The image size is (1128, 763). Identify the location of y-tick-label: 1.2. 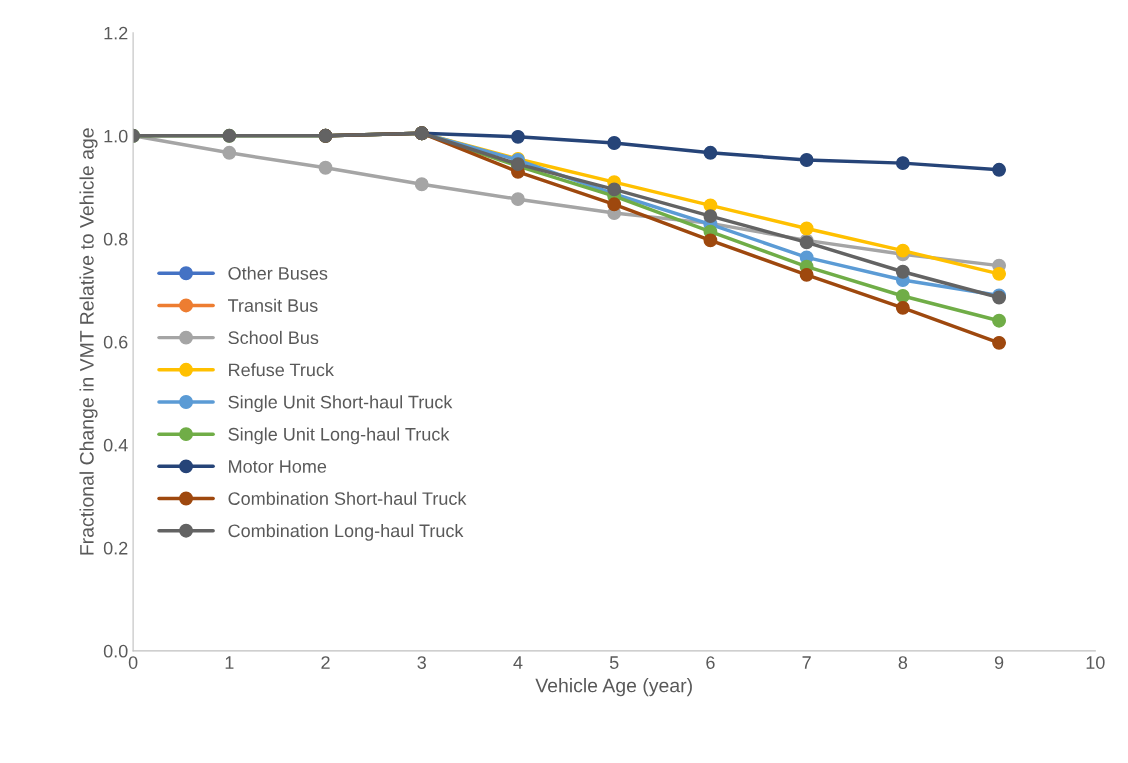
(116, 33).